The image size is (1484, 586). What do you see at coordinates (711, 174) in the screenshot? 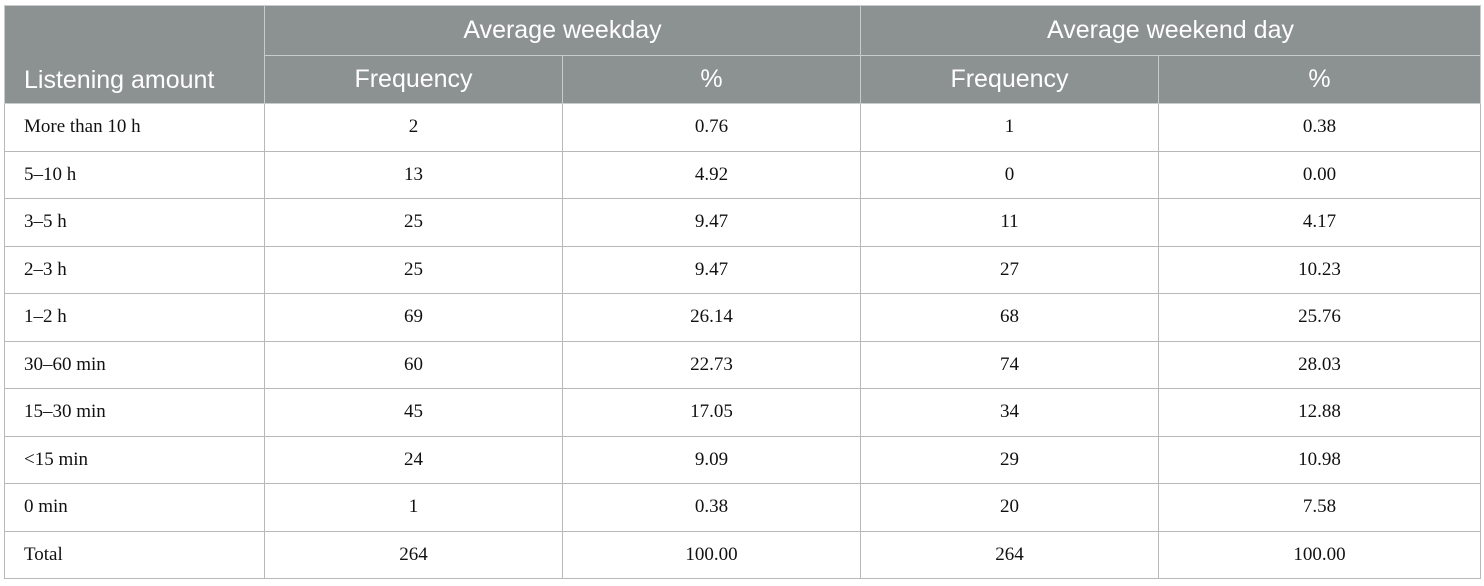
I see `cell-weekday-percent: 4.92` at bounding box center [711, 174].